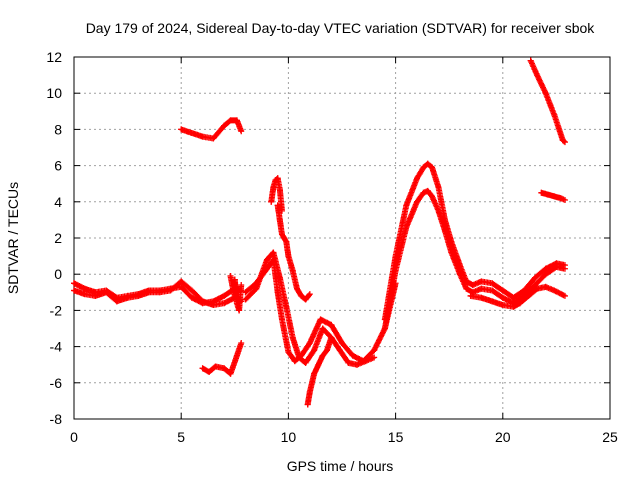 This screenshot has height=480, width=640. What do you see at coordinates (74, 437) in the screenshot?
I see `x-tick-label: 0` at bounding box center [74, 437].